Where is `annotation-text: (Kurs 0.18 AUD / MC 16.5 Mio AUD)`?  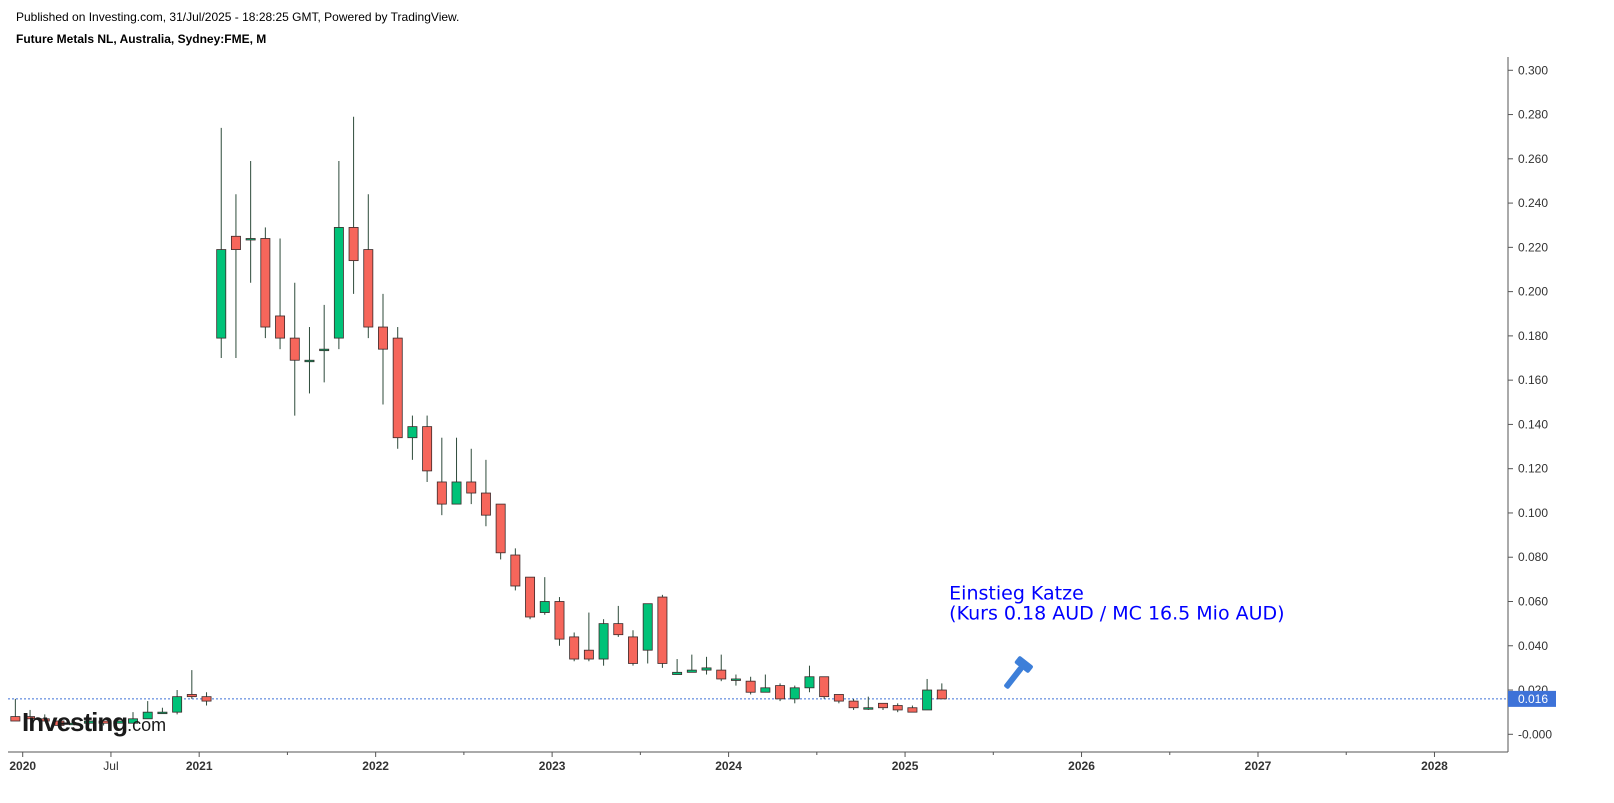
annotation-text: (Kurs 0.18 AUD / MC 16.5 Mio AUD) is located at coordinates (1116, 613).